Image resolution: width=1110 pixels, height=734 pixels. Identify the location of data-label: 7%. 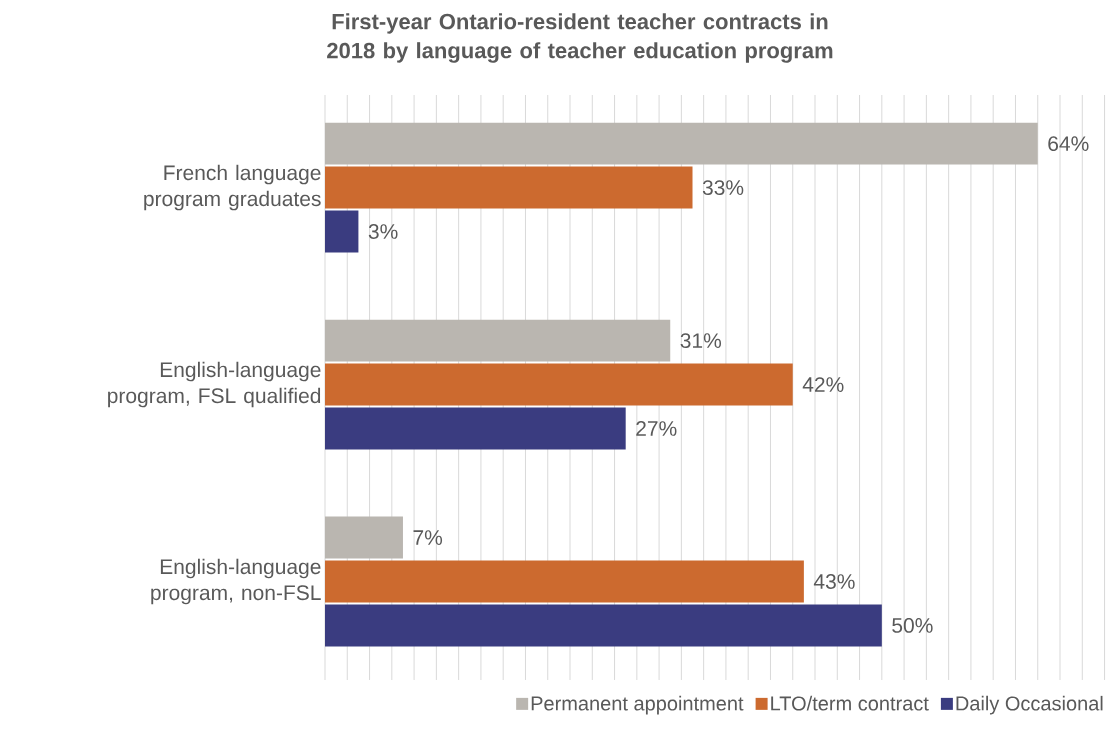
(428, 537).